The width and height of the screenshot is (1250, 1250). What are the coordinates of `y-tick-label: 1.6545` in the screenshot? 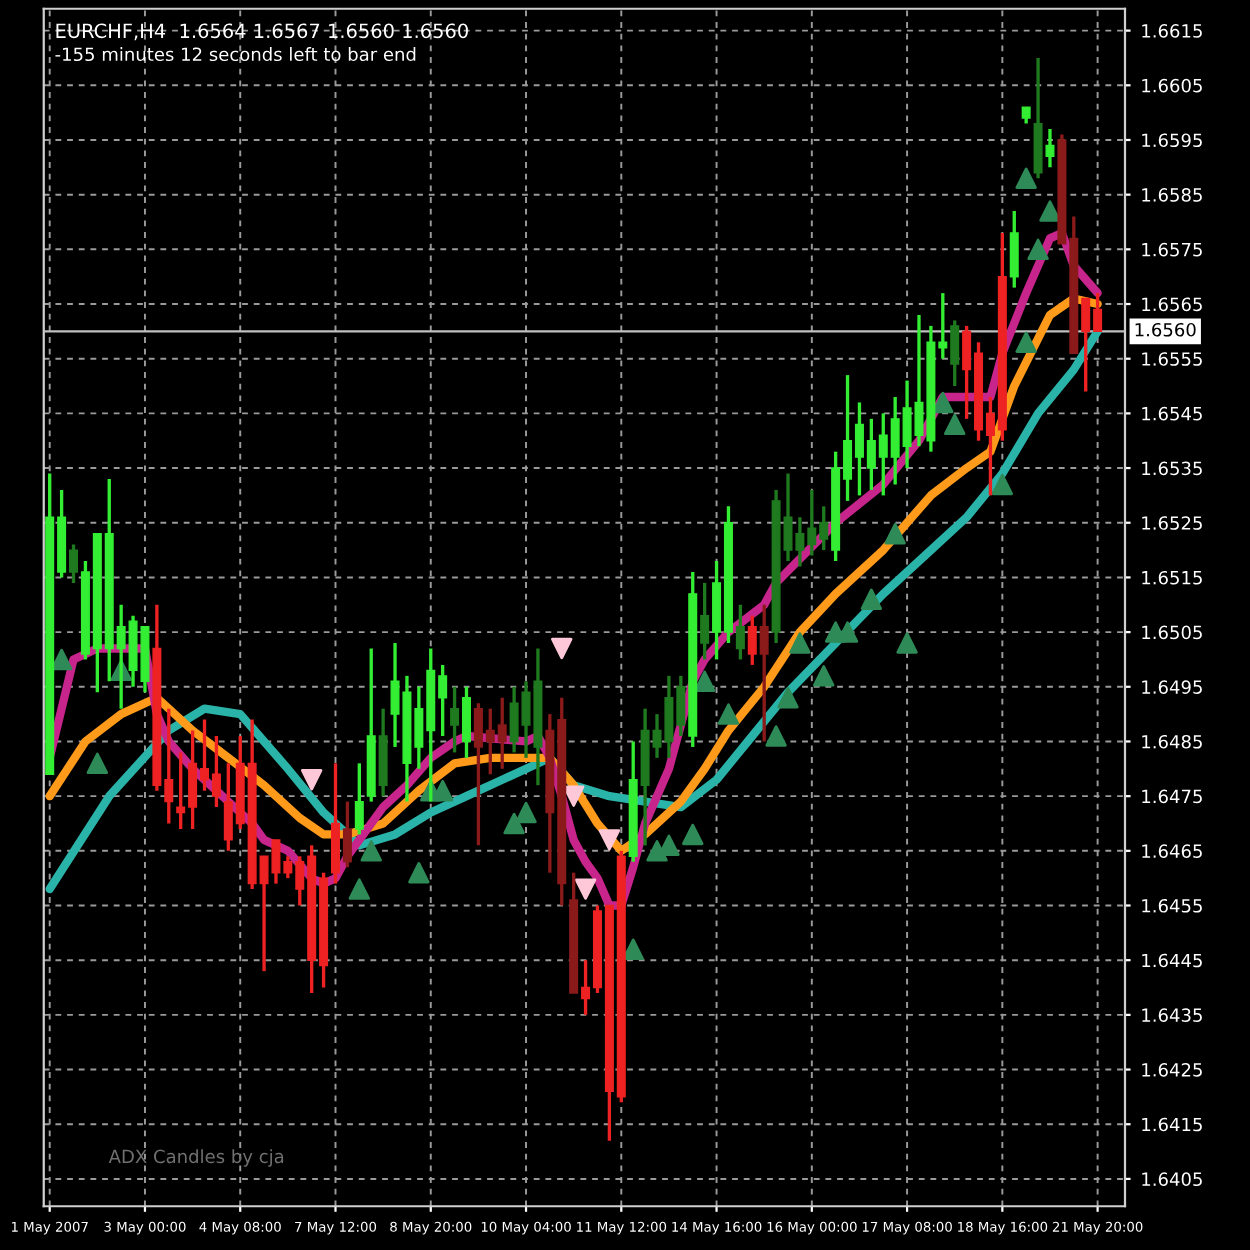 It's located at (1172, 413).